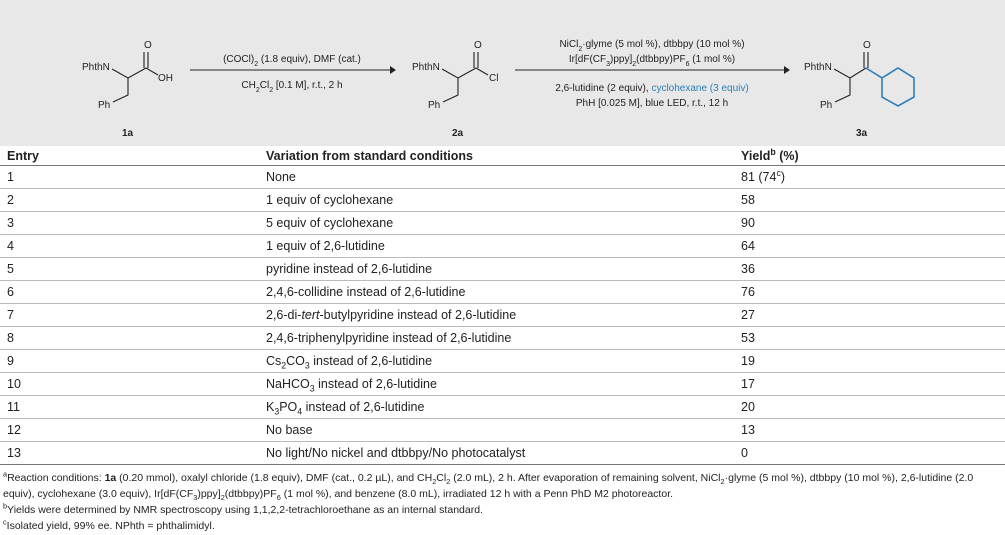 This screenshot has height=535, width=1005. Describe the element at coordinates (195, 498) in the screenshot. I see `text: 3` at that location.